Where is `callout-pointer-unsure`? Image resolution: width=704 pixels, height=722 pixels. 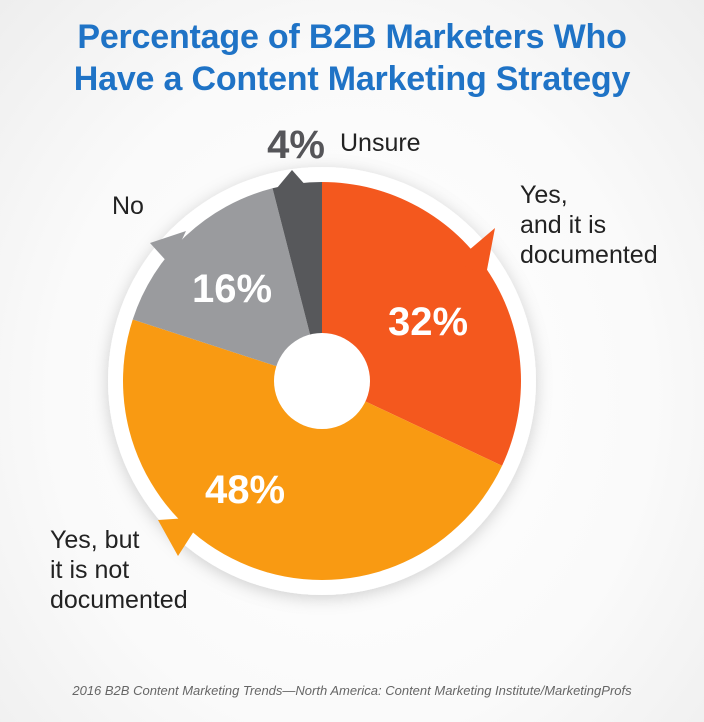 callout-pointer-unsure is located at coordinates (292, 179).